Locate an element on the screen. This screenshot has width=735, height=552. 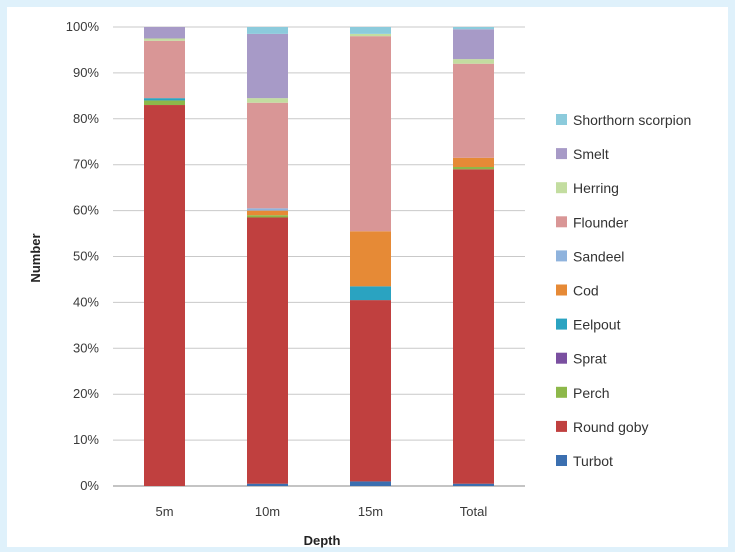
y-tick-label: 100% is located at coordinates (83, 26).